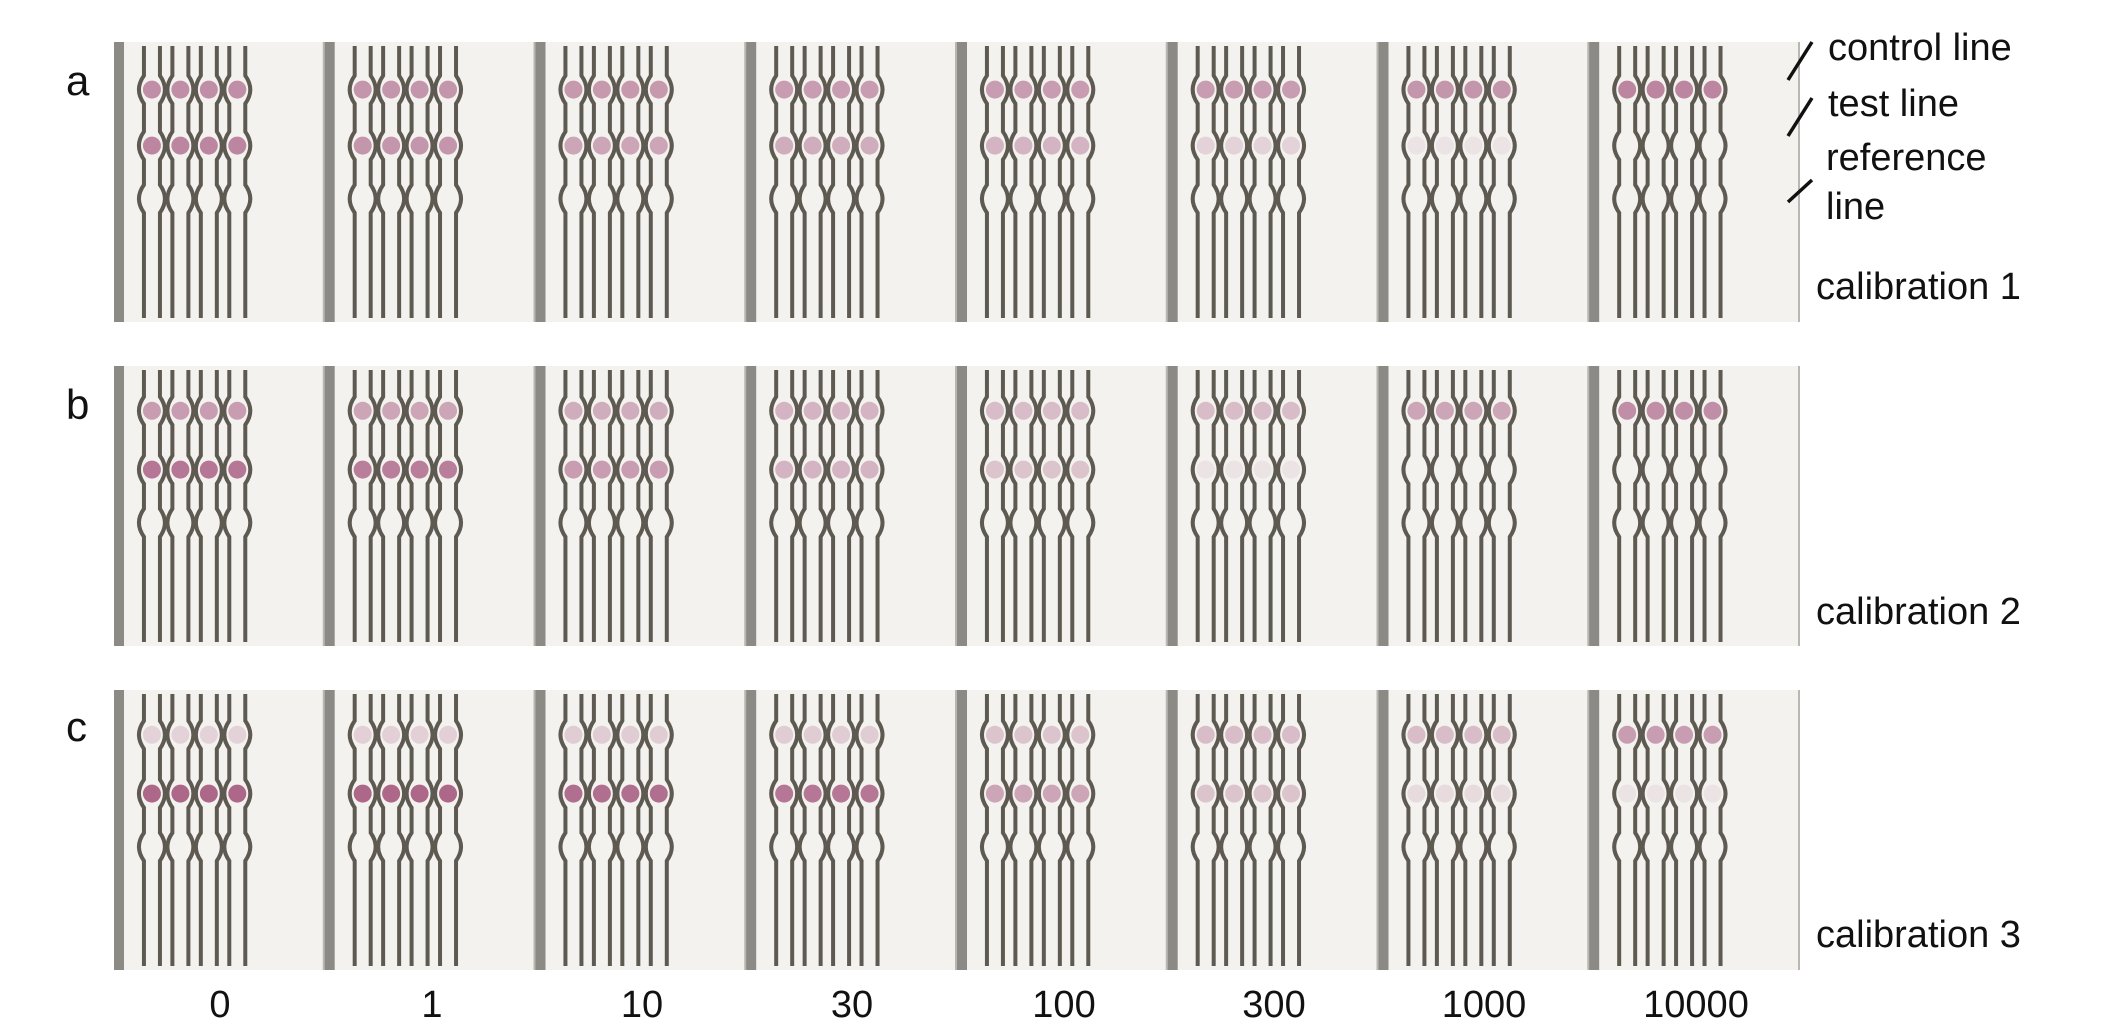  Describe the element at coordinates (1893, 104) in the screenshot. I see `test-line-label: test line` at that location.